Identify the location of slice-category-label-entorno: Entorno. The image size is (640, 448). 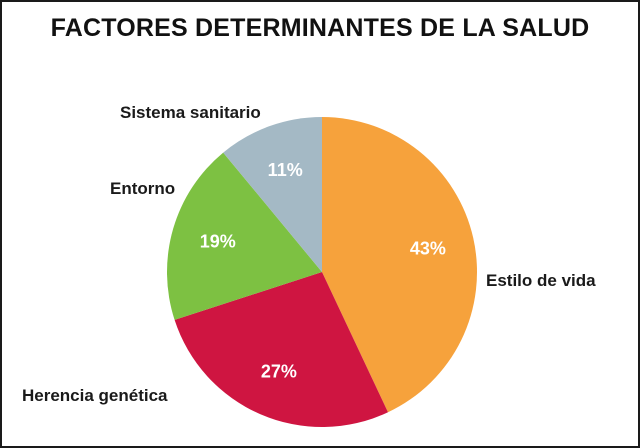
(142, 188).